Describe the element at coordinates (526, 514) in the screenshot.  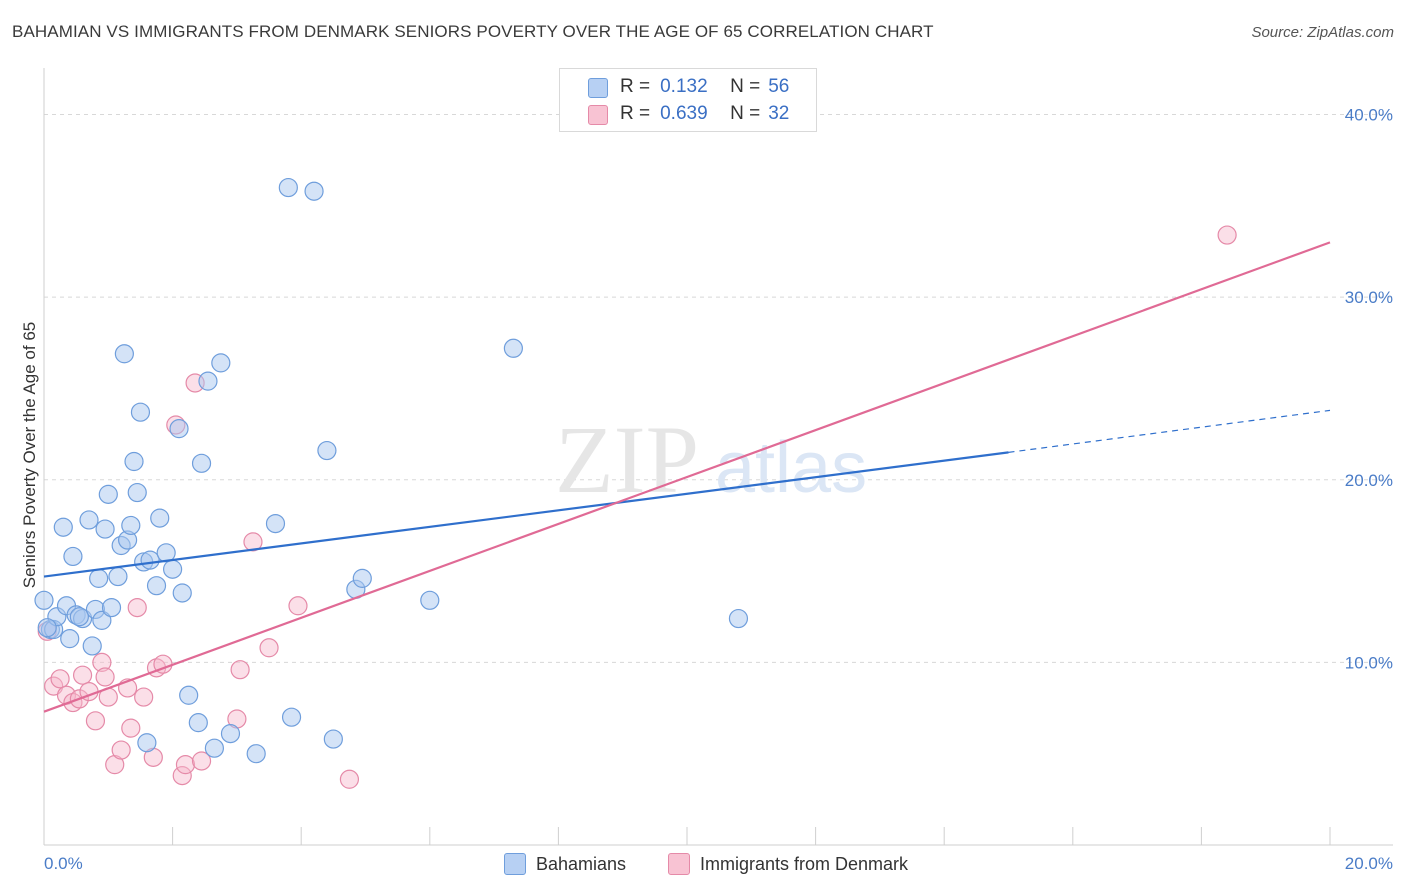
I see `blue-trend-line` at that location.